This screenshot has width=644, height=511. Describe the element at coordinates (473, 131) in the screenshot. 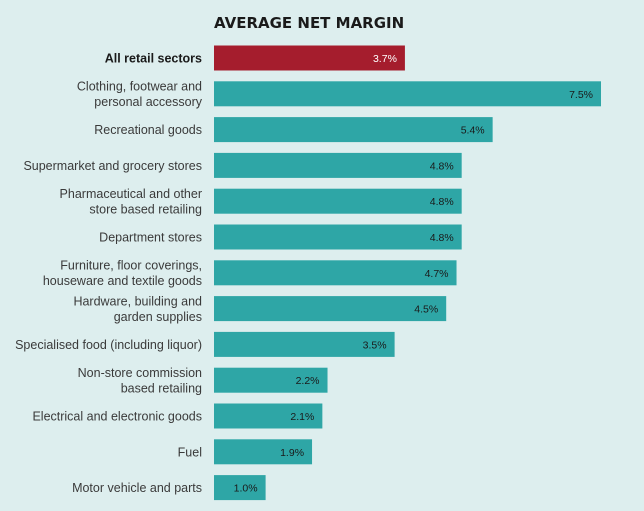

I see `value-label-2: 5.4%` at that location.